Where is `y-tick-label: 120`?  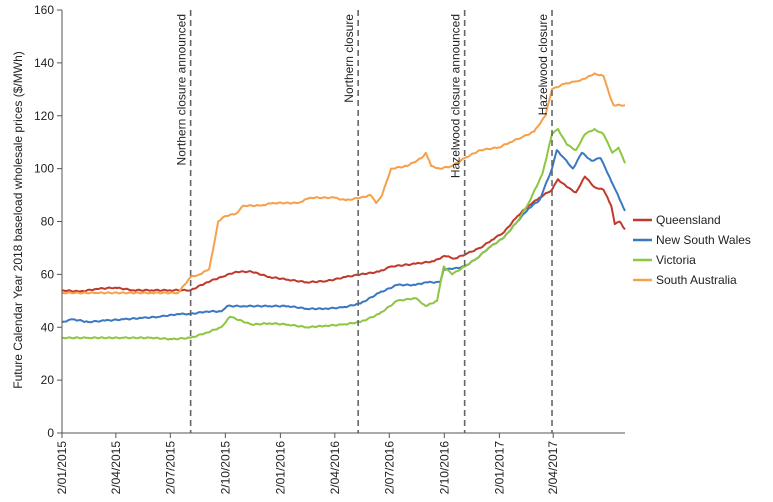 y-tick-label: 120 is located at coordinates (44, 116).